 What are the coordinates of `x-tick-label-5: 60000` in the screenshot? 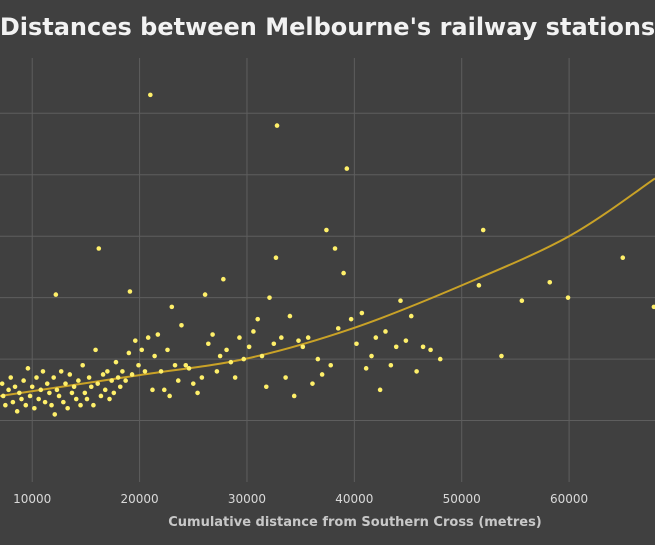 It's located at (569, 499).